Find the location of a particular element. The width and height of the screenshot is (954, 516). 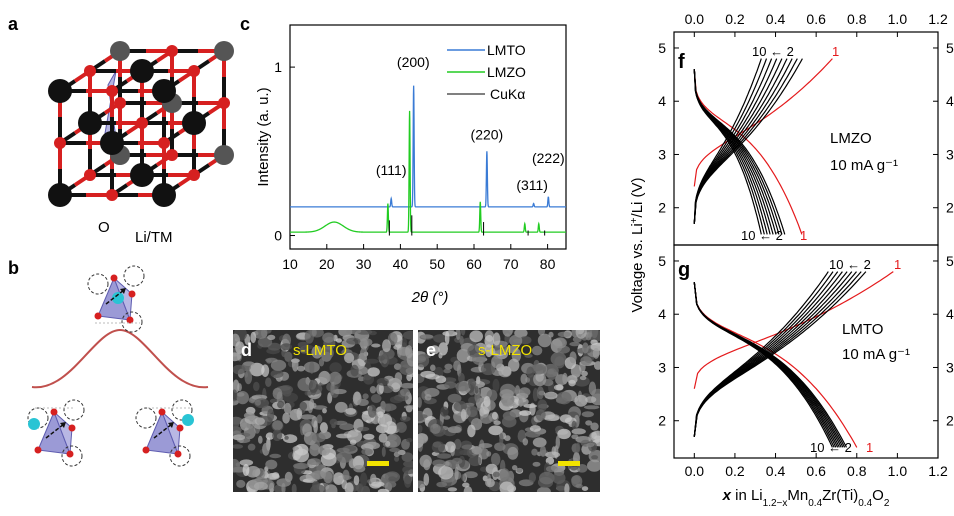

voltage-xtick-label-top: 0.6 is located at coordinates (816, 19).